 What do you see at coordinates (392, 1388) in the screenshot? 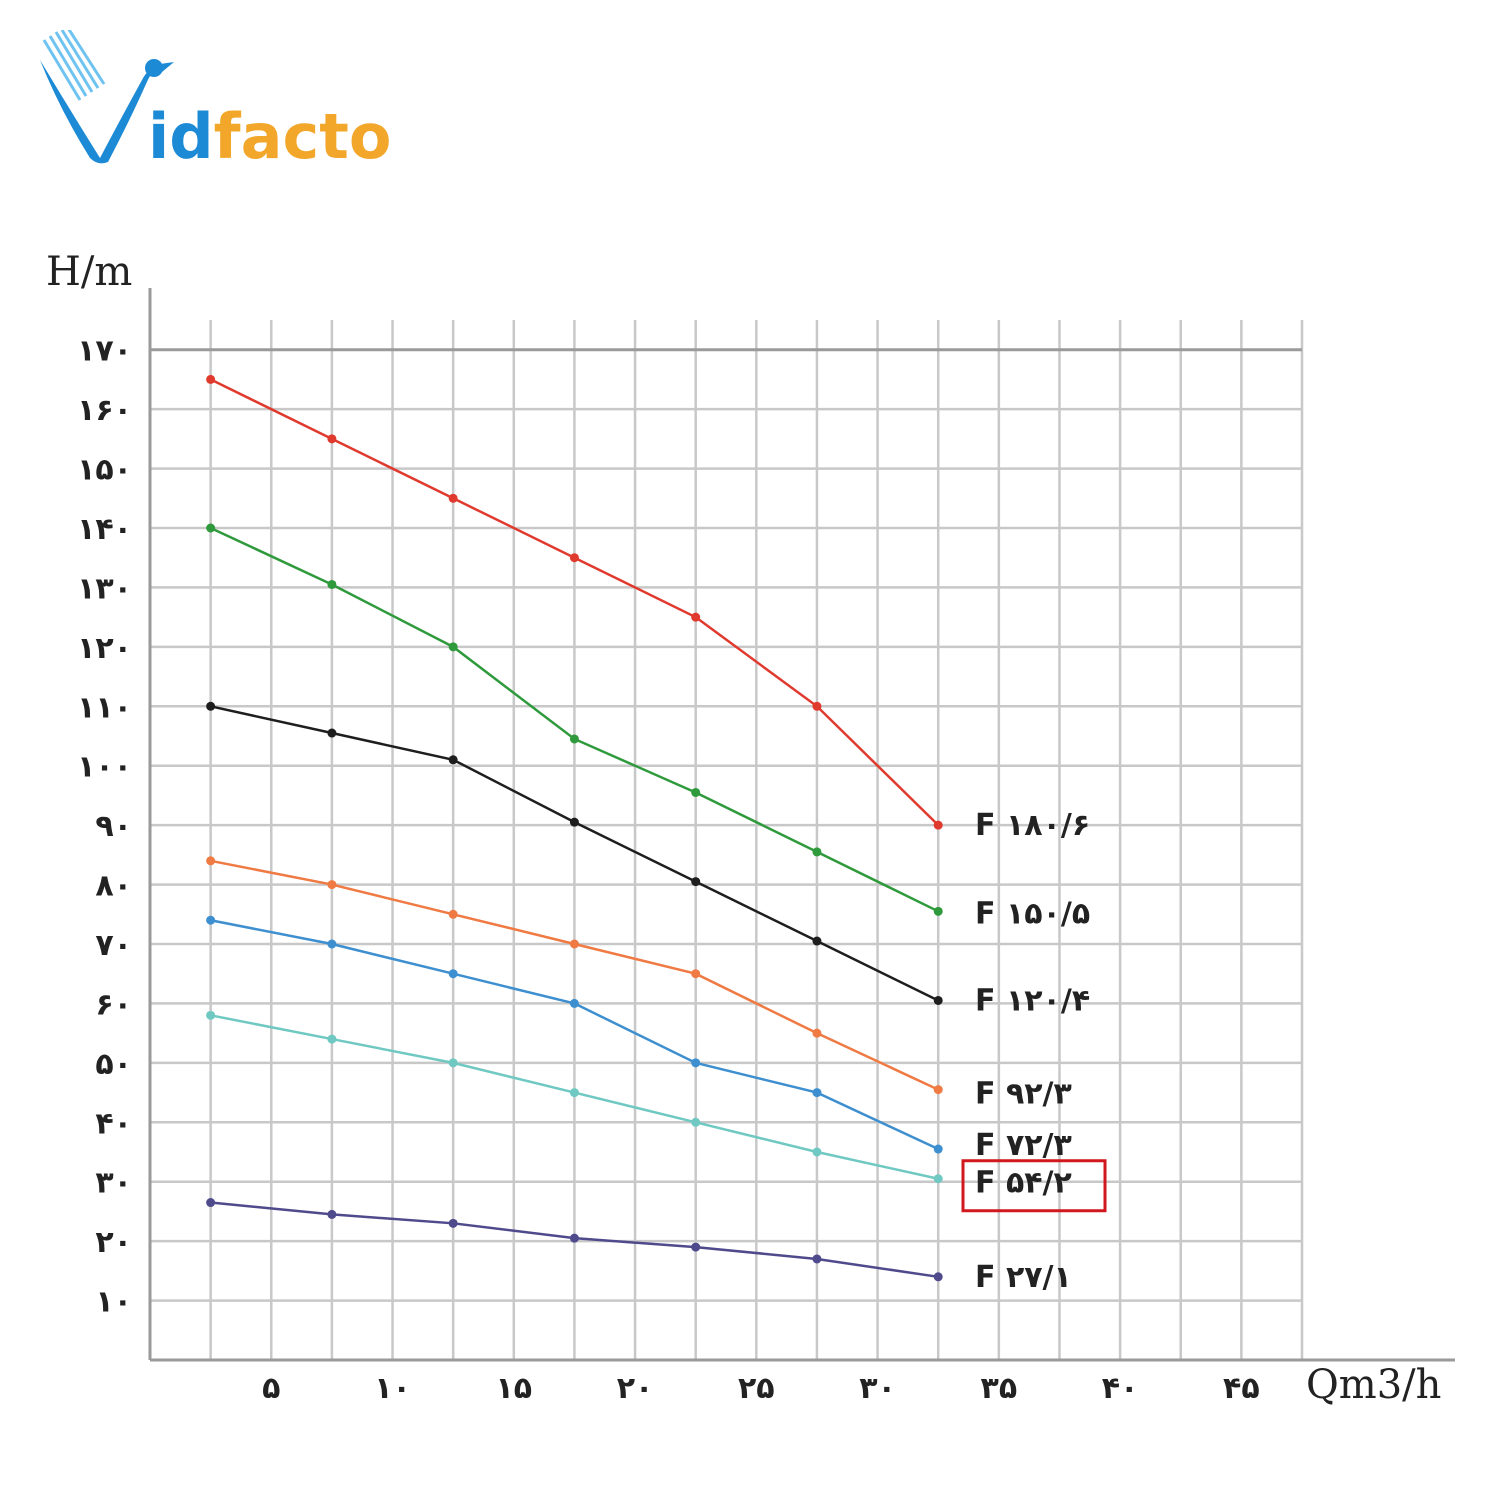
I see `x-tick-label: ۱۰` at bounding box center [392, 1388].